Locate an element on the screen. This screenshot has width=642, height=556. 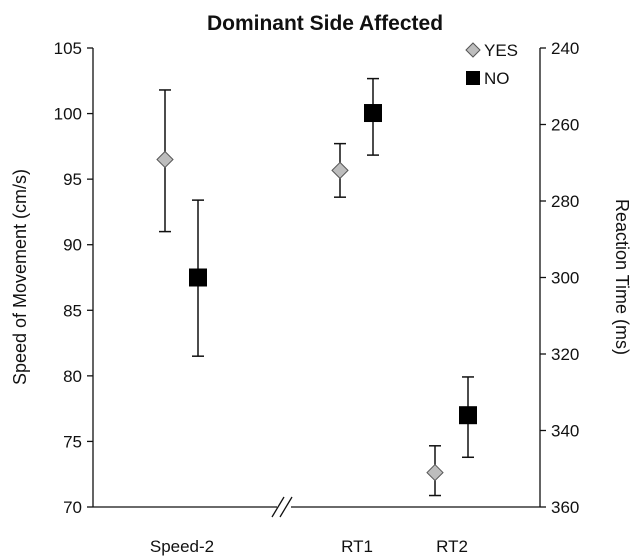
y-tick-label-right: 280 is located at coordinates (565, 201).